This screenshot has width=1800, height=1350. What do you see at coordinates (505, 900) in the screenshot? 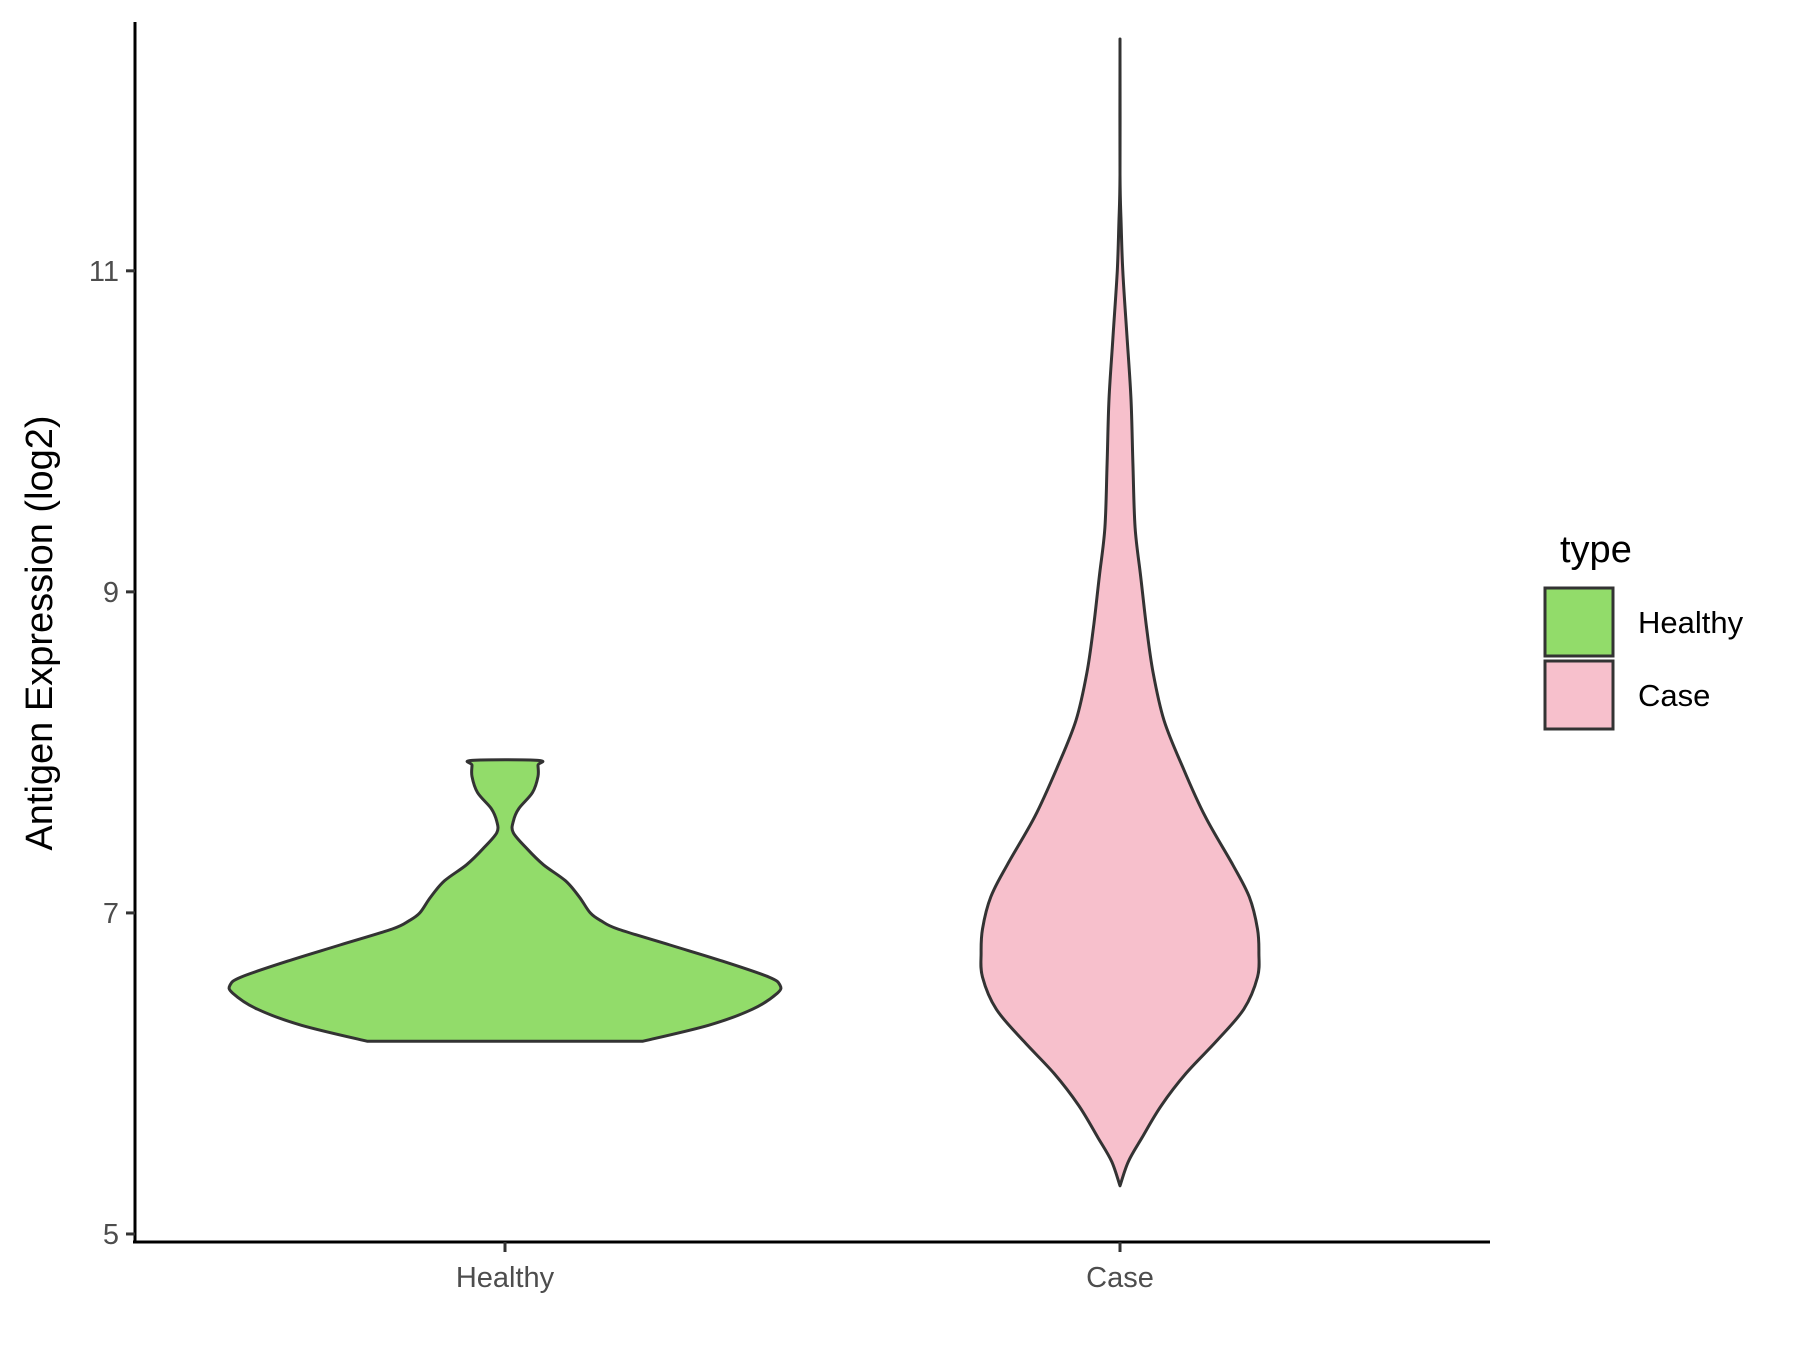
I see `violin-healthy` at bounding box center [505, 900].